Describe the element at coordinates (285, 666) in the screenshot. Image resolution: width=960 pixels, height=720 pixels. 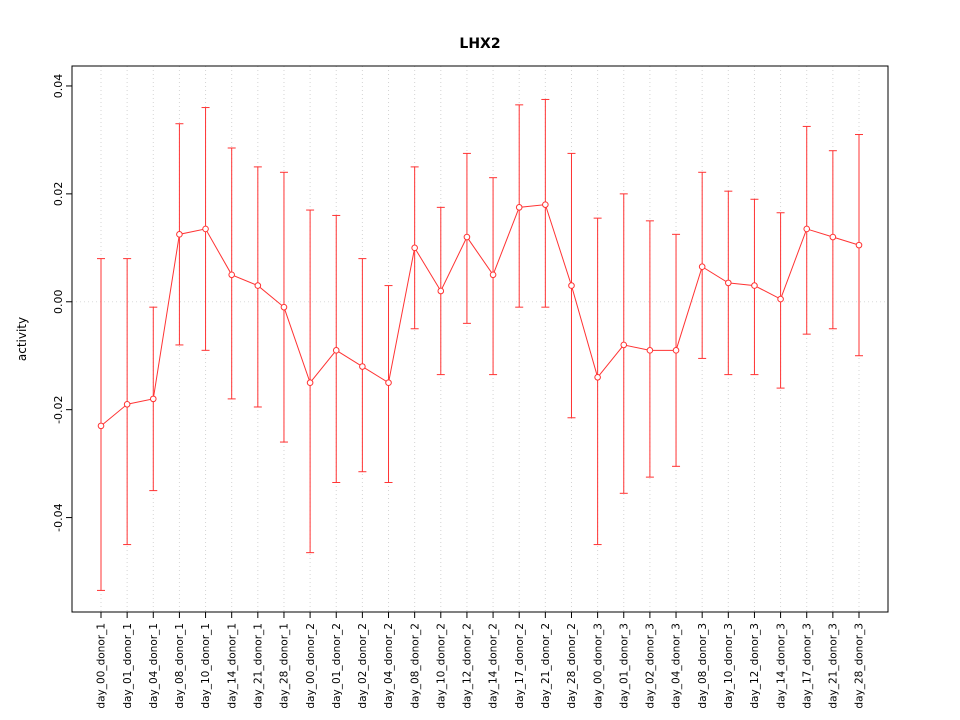
I see `x-tick-label: day_28_donor_1` at that location.